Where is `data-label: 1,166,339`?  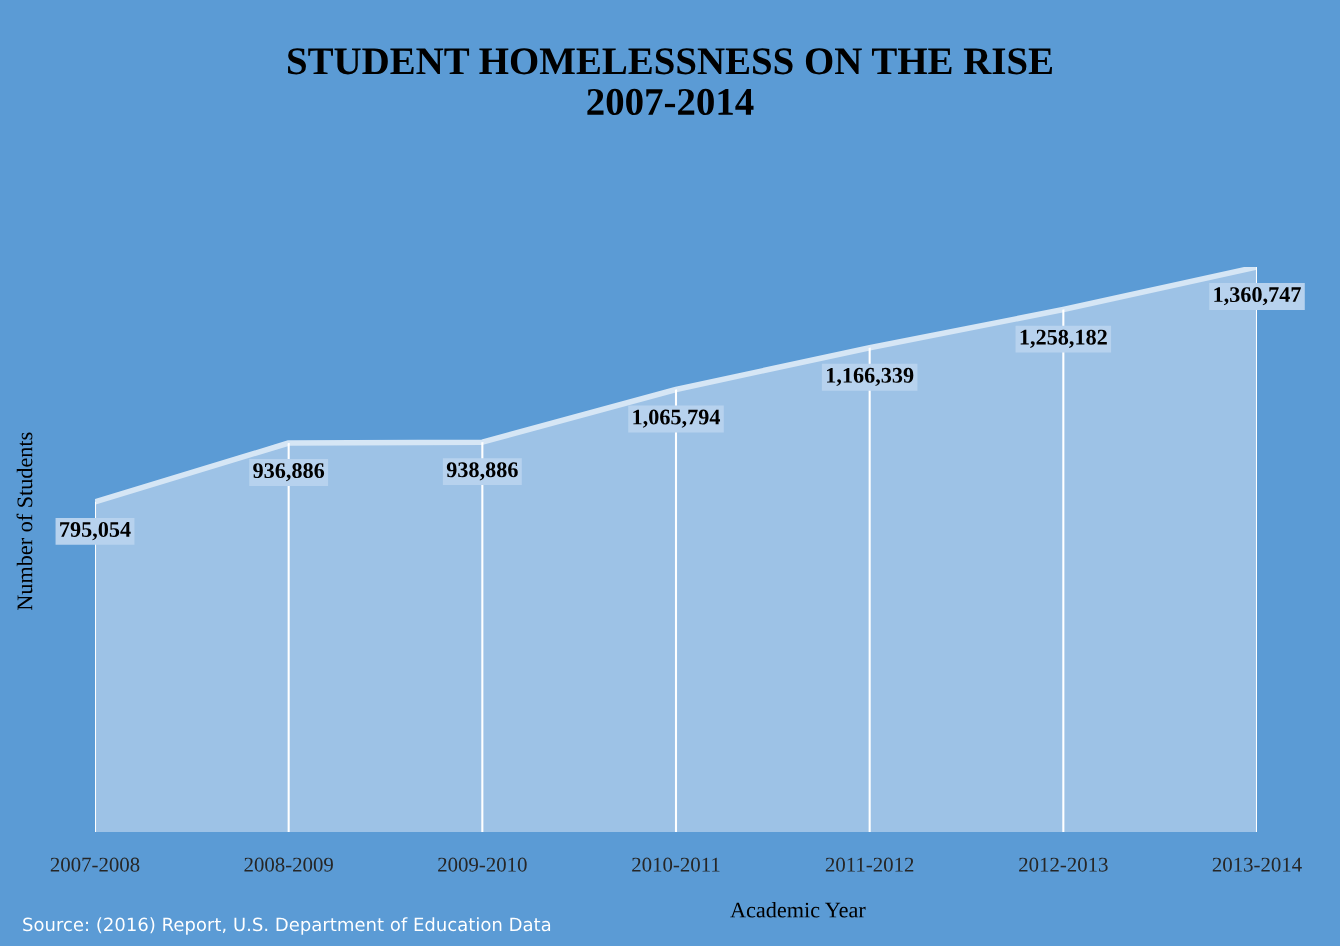 data-label: 1,166,339 is located at coordinates (870, 377).